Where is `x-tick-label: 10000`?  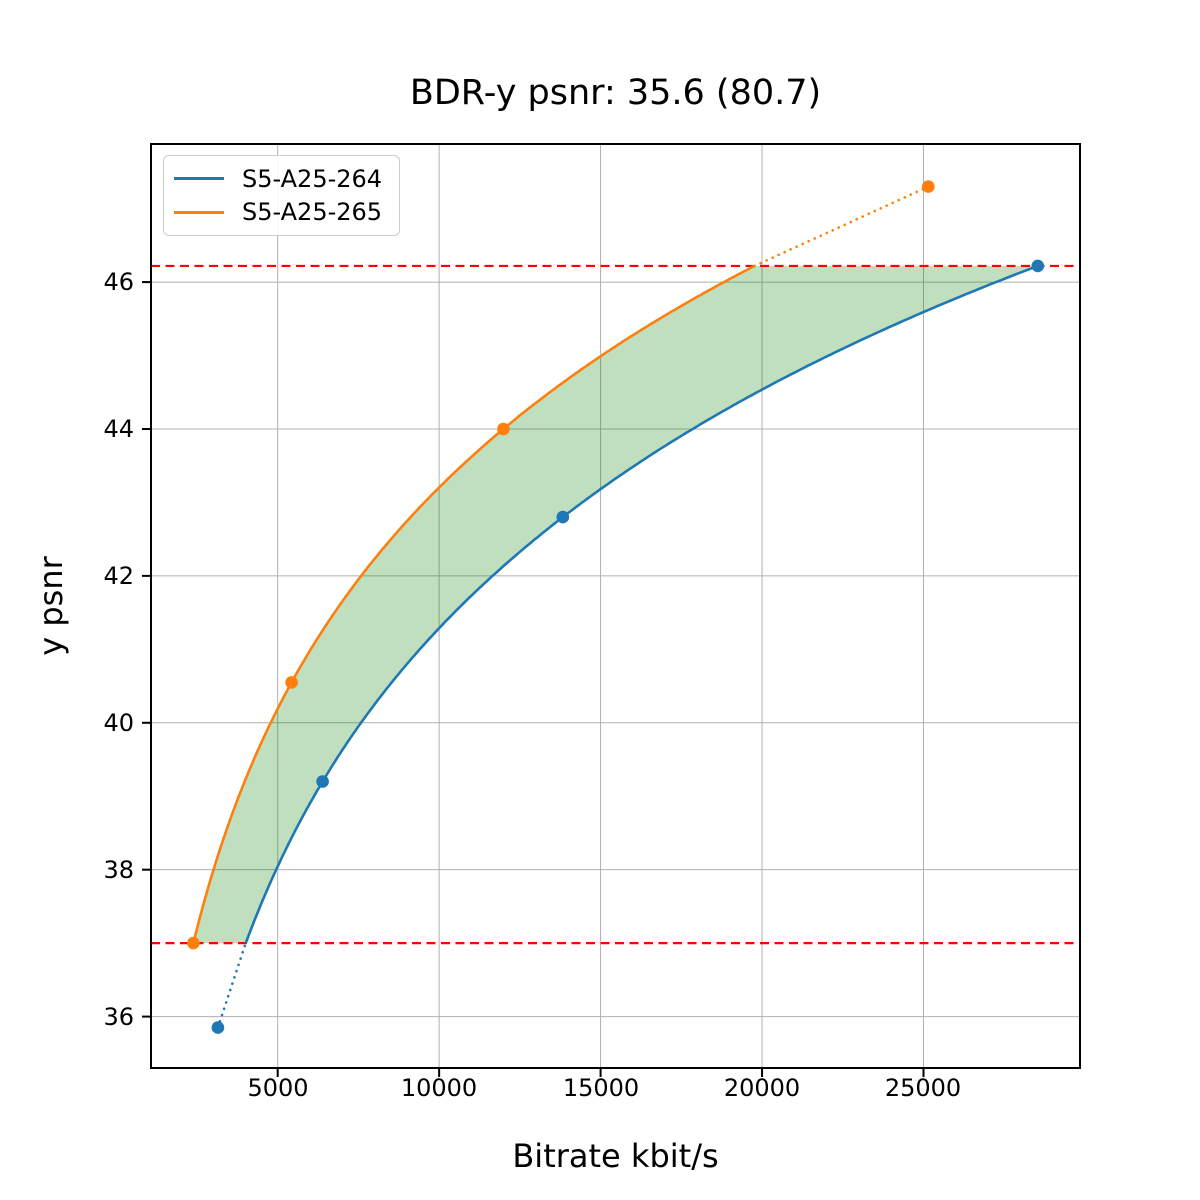 x-tick-label: 10000 is located at coordinates (439, 1088).